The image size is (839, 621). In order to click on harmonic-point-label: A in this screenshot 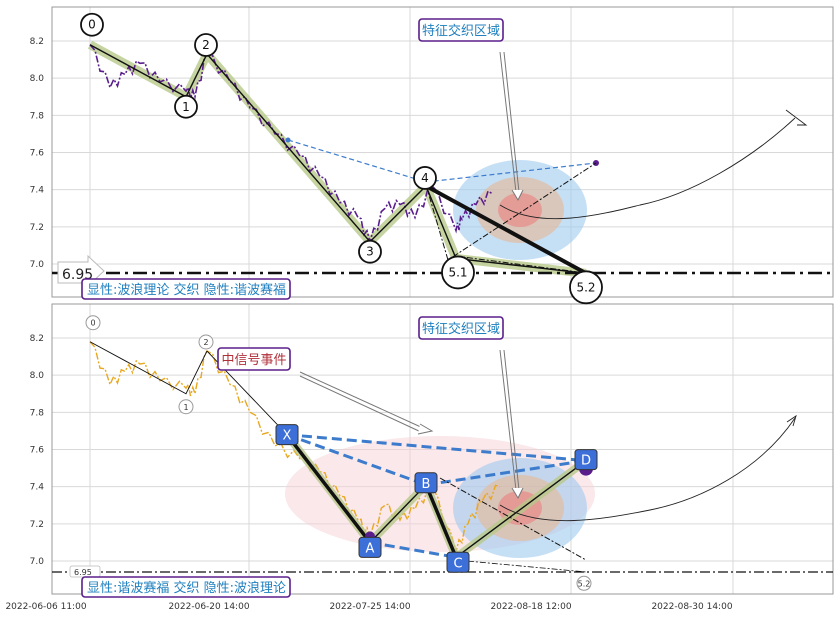, I will do `click(370, 548)`.